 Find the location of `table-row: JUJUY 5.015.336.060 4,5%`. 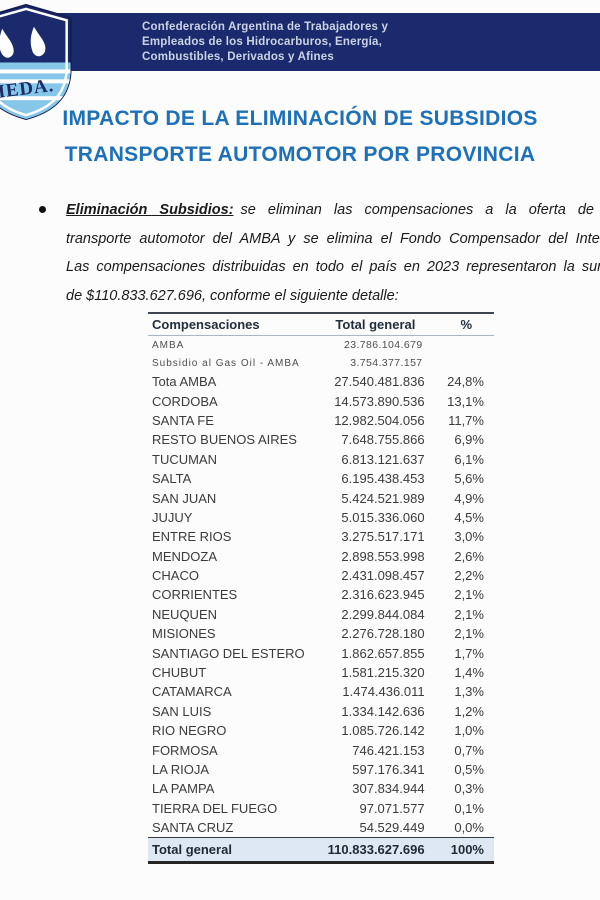

table-row: JUJUY 5.015.336.060 4,5% is located at coordinates (321, 517).